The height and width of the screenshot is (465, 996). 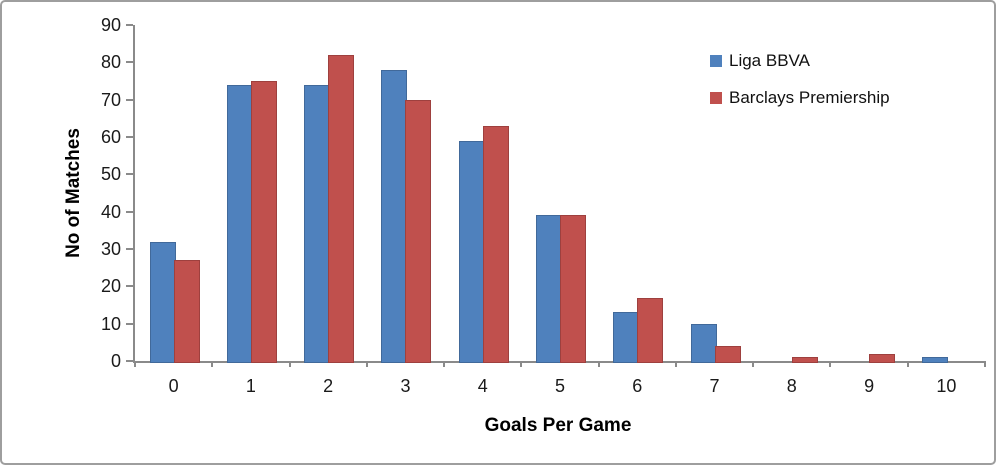 What do you see at coordinates (946, 386) in the screenshot?
I see `x-axis-tick-label: 10` at bounding box center [946, 386].